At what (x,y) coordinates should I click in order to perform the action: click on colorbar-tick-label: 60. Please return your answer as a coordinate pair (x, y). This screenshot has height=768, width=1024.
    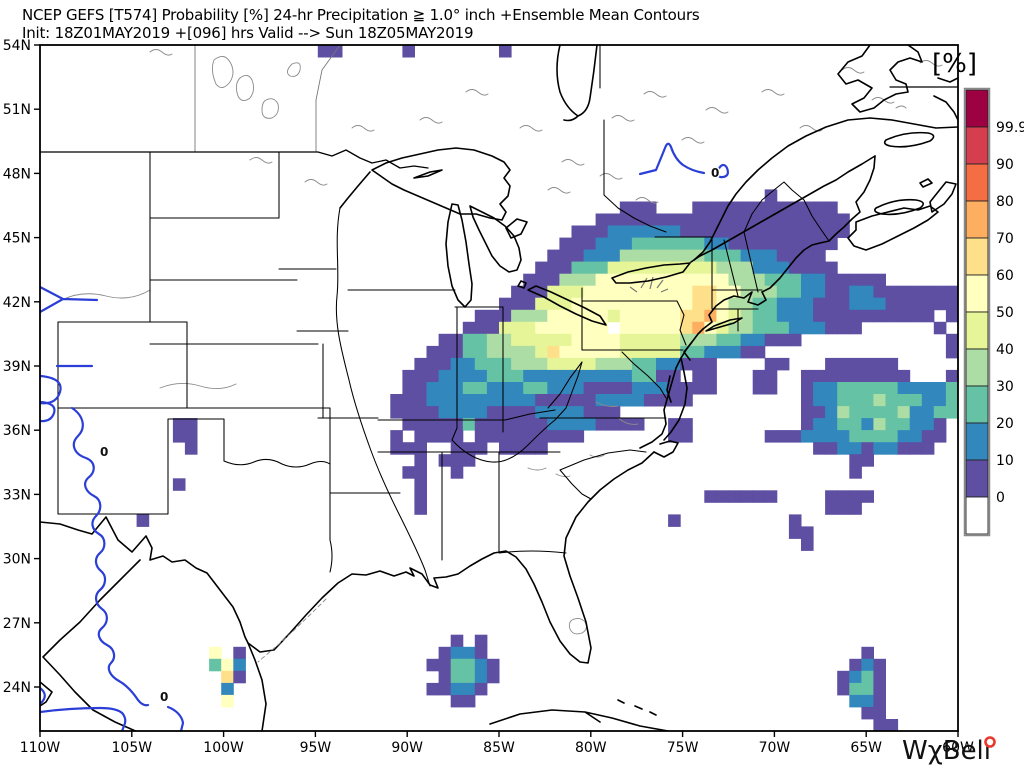
    Looking at the image, I should click on (1005, 276).